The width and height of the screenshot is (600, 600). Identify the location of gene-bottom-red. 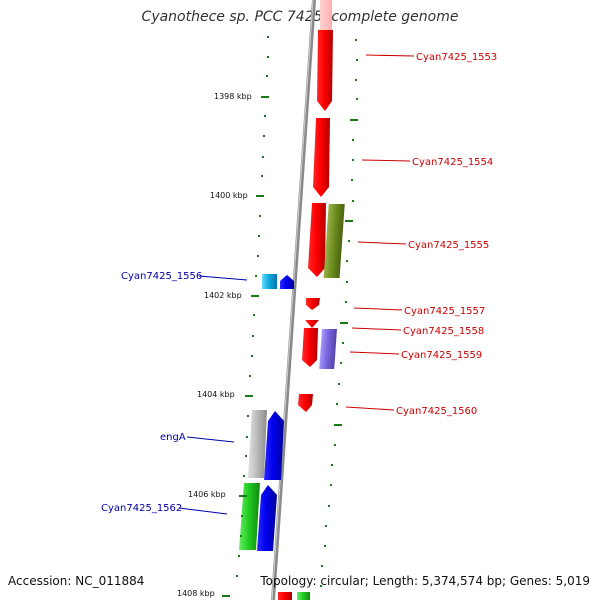
(285, 596).